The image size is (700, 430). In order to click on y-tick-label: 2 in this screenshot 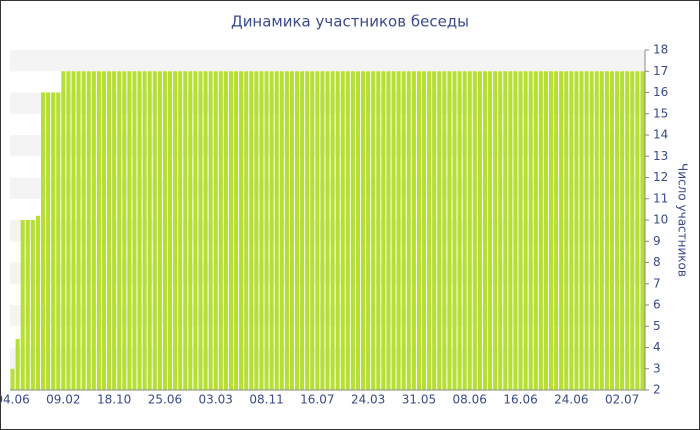, I will do `click(657, 390)`.